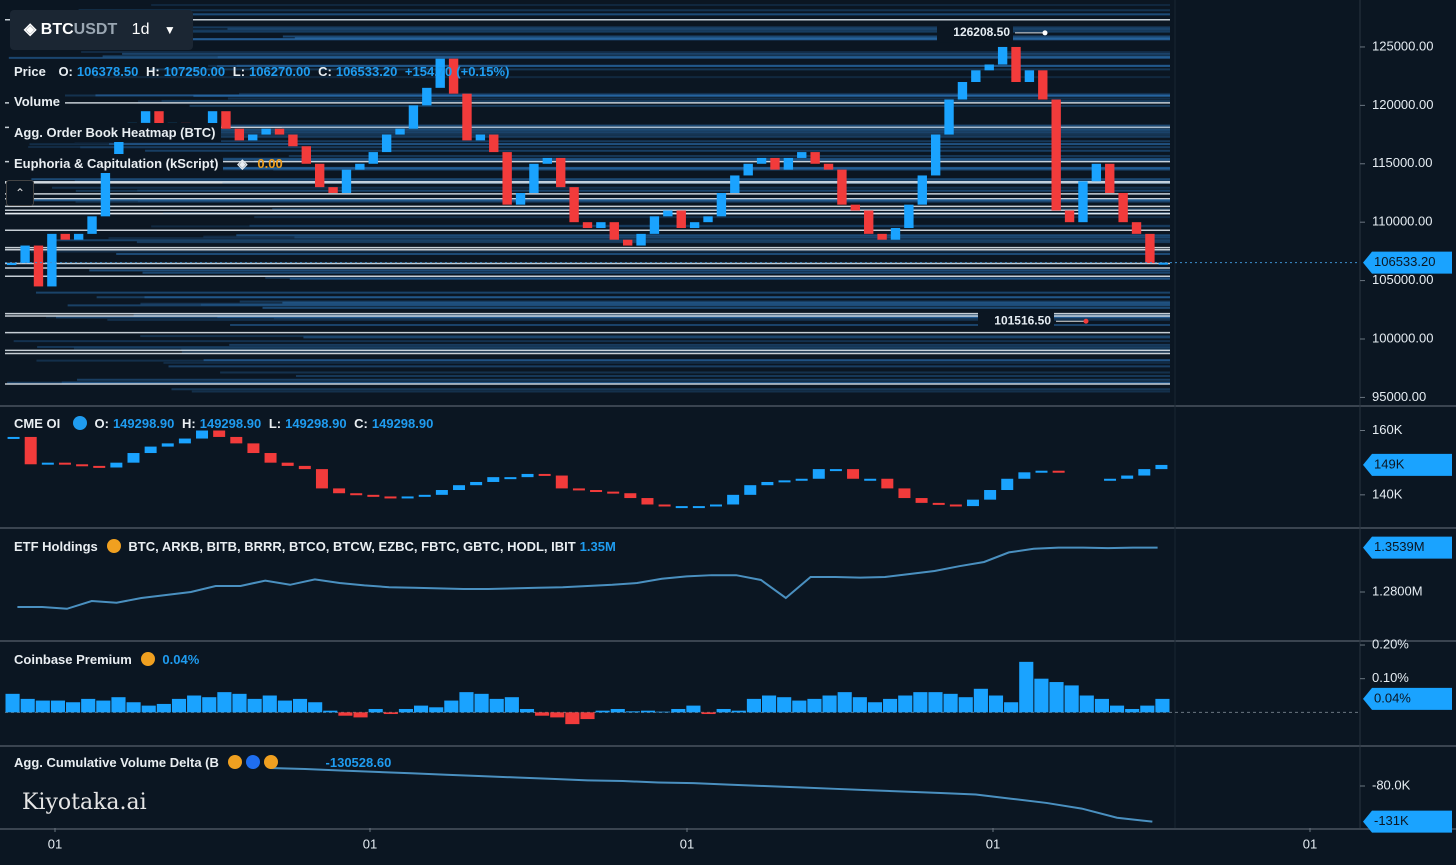 This screenshot has width=1456, height=865. I want to click on y-tick-label: 115000.00, so click(1402, 162).